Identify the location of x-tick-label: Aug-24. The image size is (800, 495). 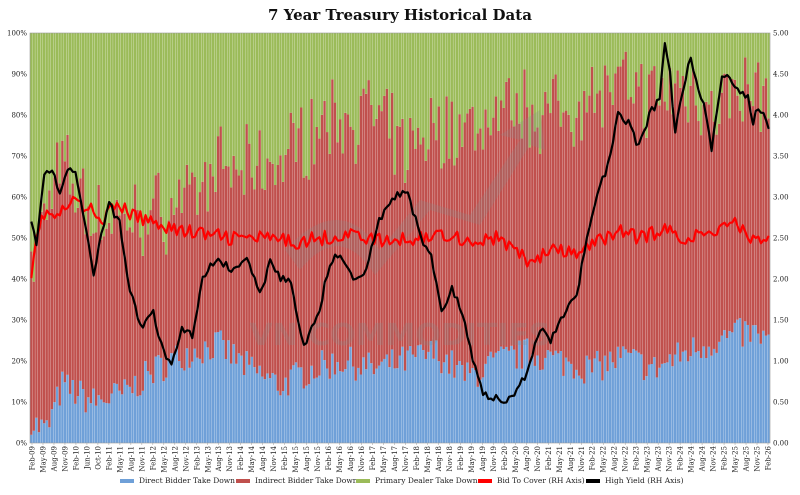
(703, 458).